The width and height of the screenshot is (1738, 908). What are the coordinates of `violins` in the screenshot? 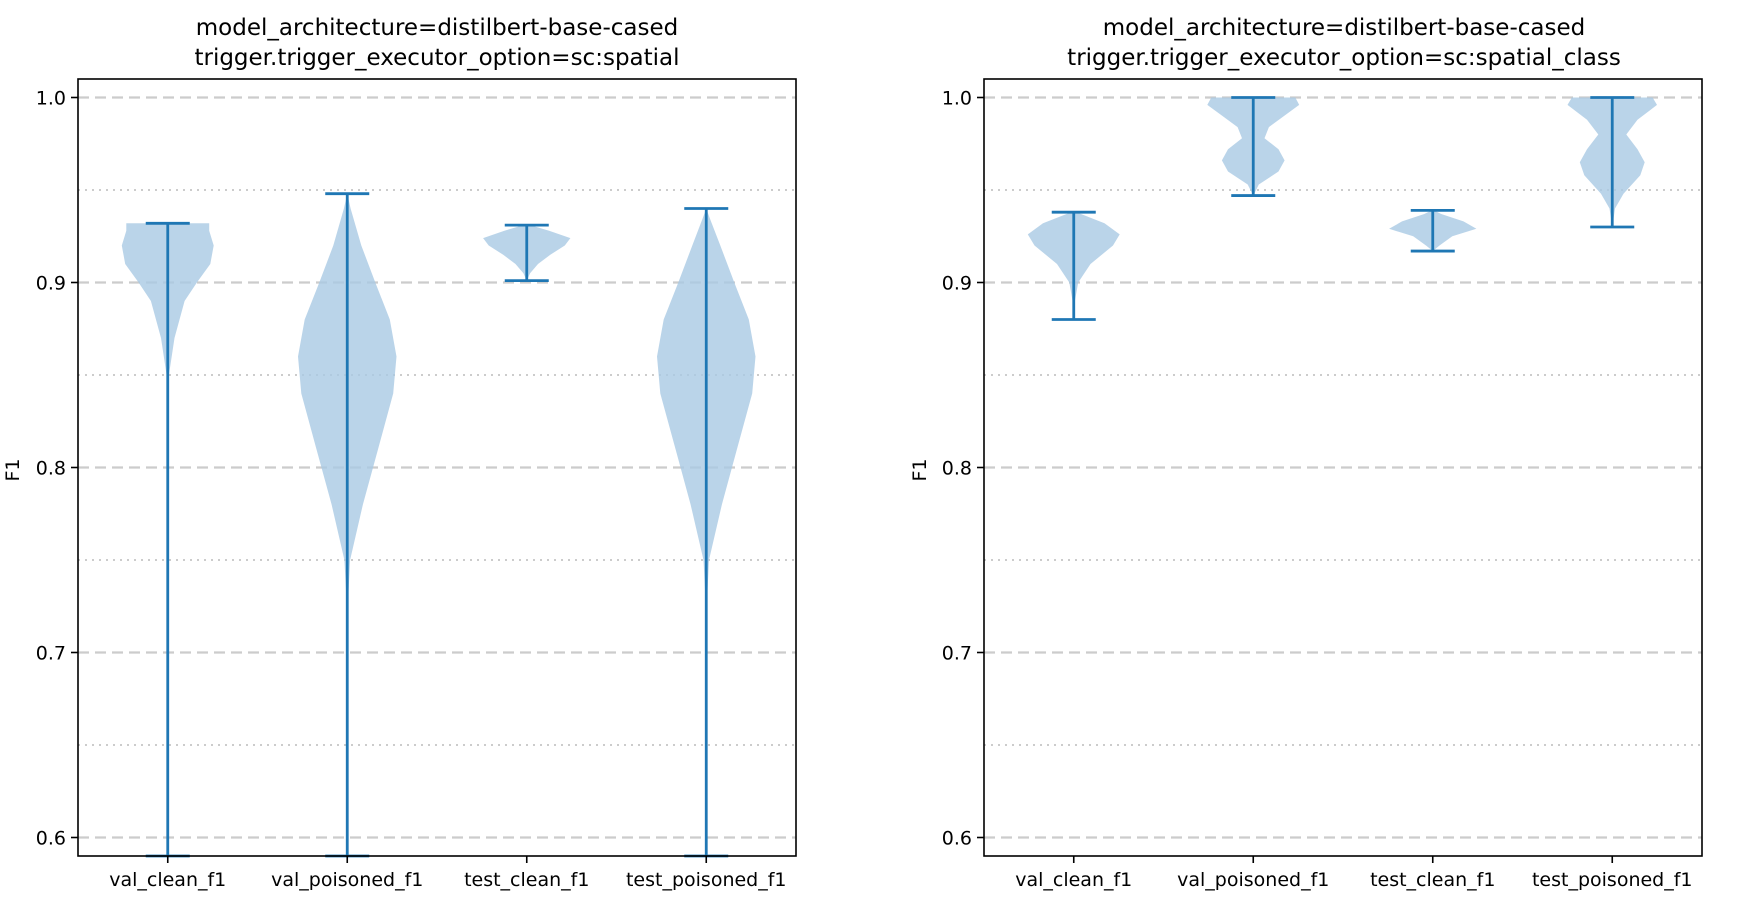 It's located at (1342, 208).